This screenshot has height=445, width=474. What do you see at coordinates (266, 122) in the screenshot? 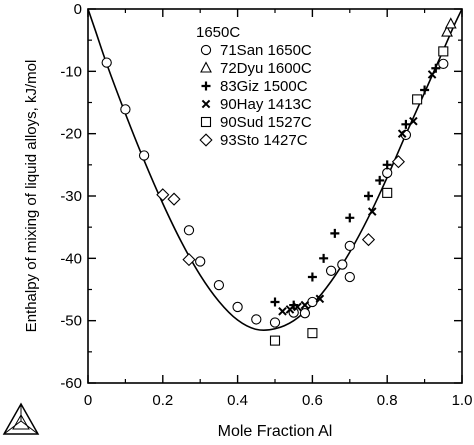
I see `legend-entry-label: 90Sud 1527C` at bounding box center [266, 122].